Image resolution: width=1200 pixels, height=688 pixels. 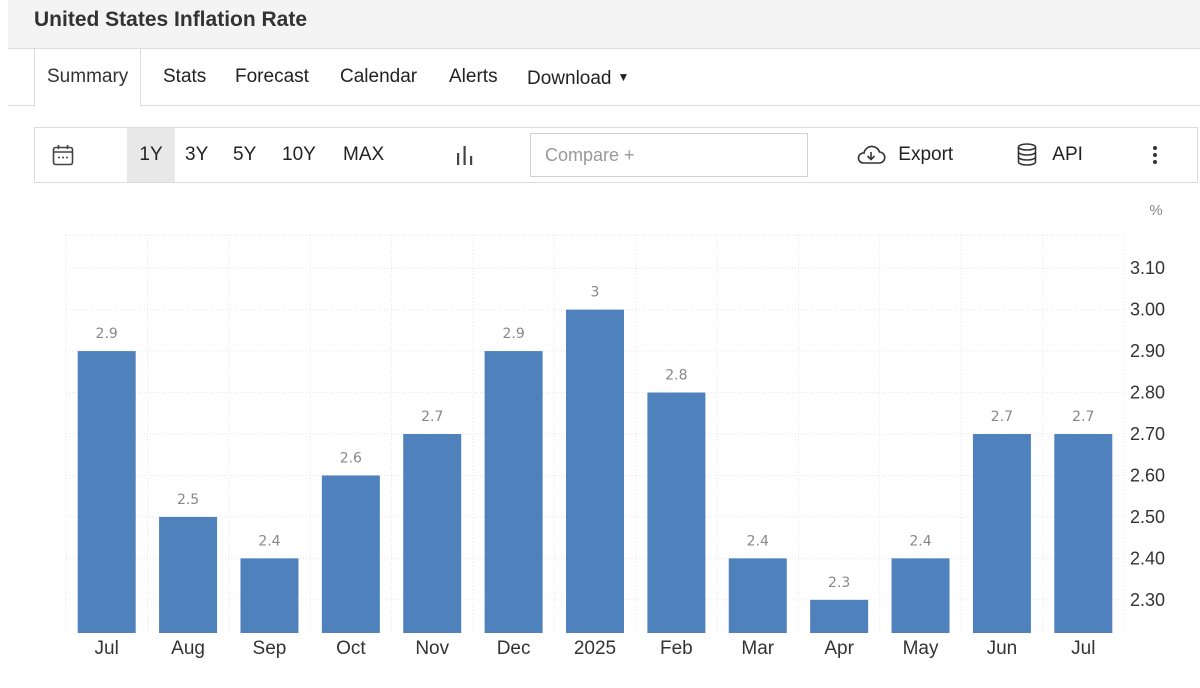 What do you see at coordinates (926, 154) in the screenshot?
I see `export-label: Export` at bounding box center [926, 154].